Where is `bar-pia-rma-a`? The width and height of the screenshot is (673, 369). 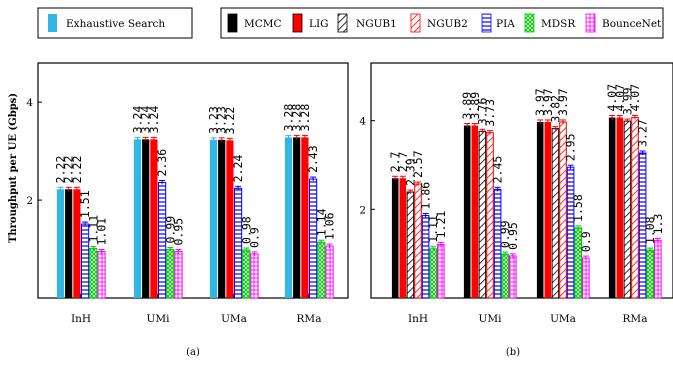
bar-pia-rma-a is located at coordinates (313, 238).